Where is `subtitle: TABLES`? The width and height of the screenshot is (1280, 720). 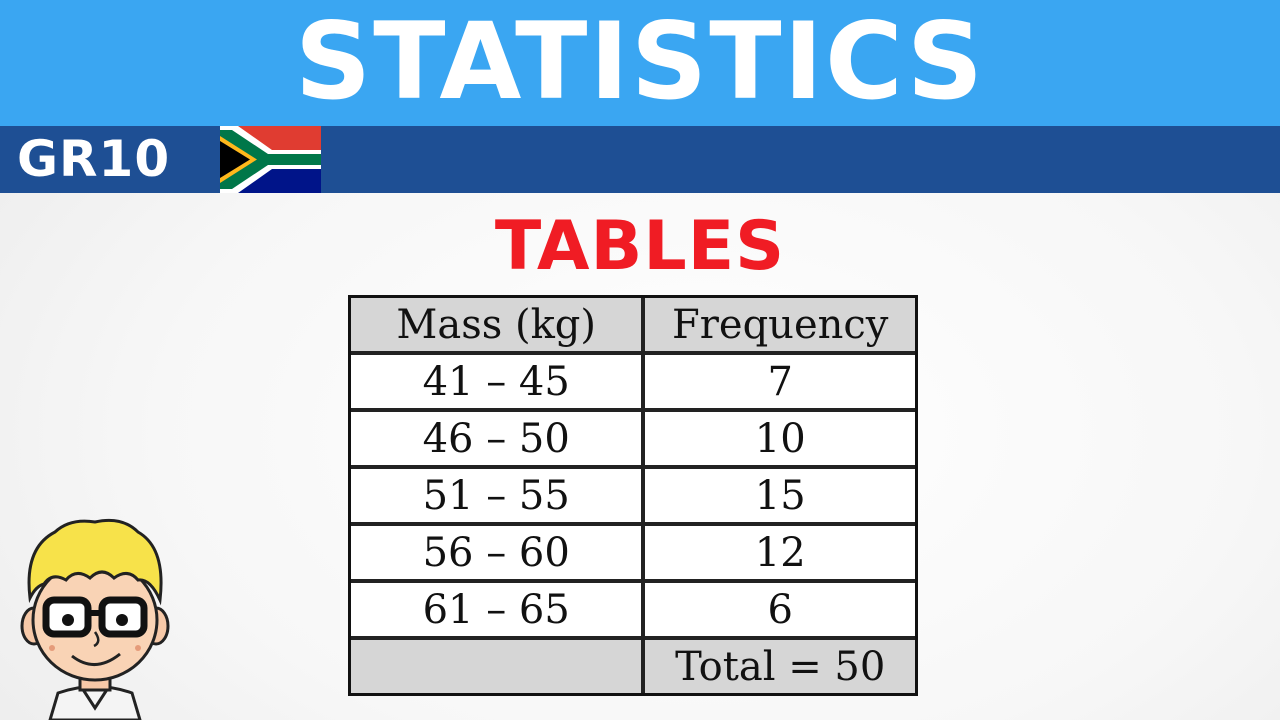
subtitle: TABLES is located at coordinates (640, 246).